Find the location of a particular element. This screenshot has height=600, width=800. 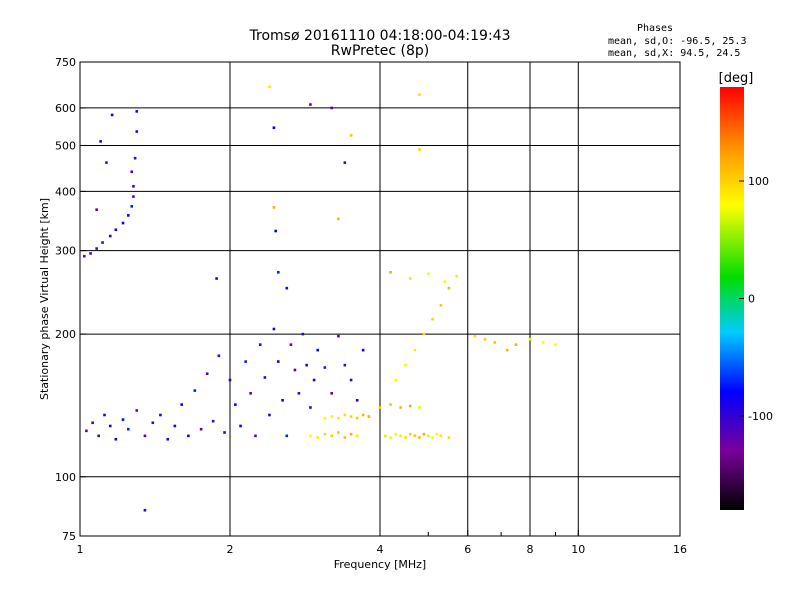

colorbar-ticks: 100 0 -100 is located at coordinates (756, 299).